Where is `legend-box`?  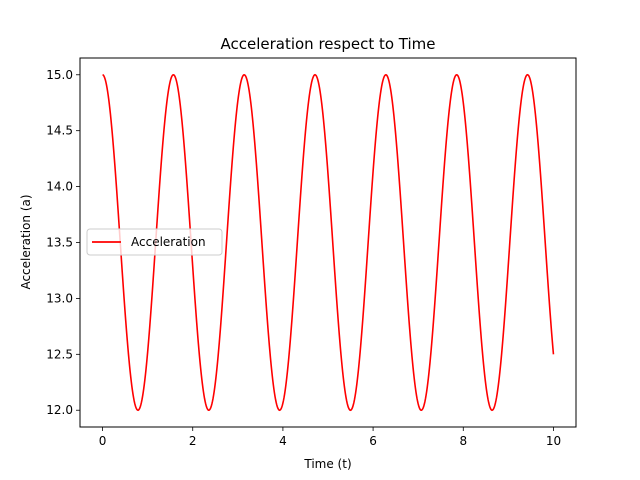
legend-box is located at coordinates (154, 242).